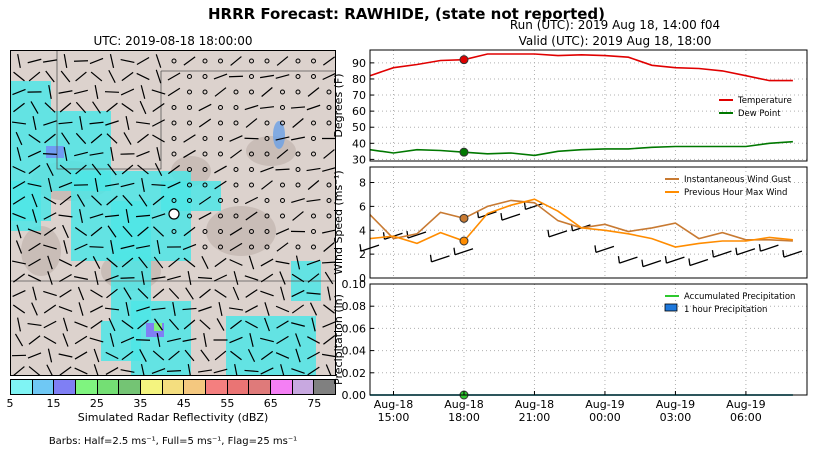 Image resolution: width=813 pixels, height=460 pixels. What do you see at coordinates (359, 79) in the screenshot?
I see `y-tick-label: 80` at bounding box center [359, 79].